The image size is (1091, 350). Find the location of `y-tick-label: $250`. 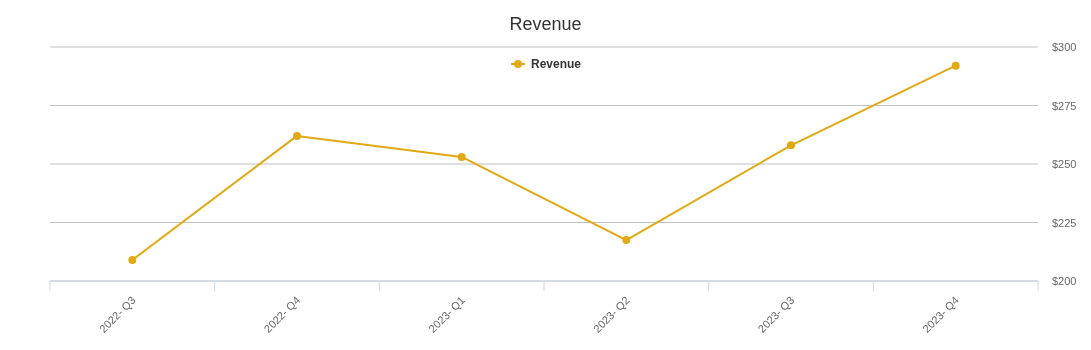

y-tick-label: $250 is located at coordinates (1064, 164).